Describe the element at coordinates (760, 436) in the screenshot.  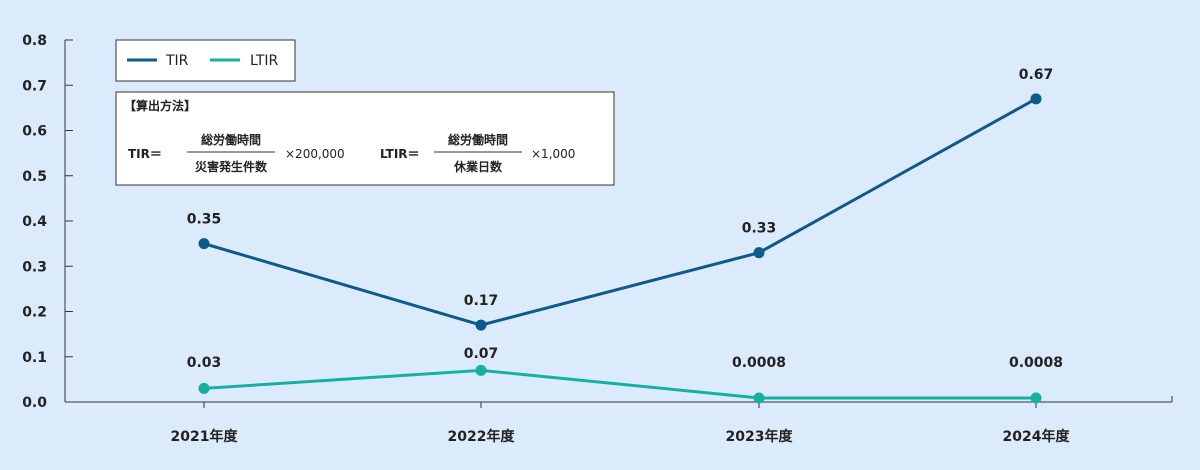
I see `x-tick-label: 2023年度` at that location.